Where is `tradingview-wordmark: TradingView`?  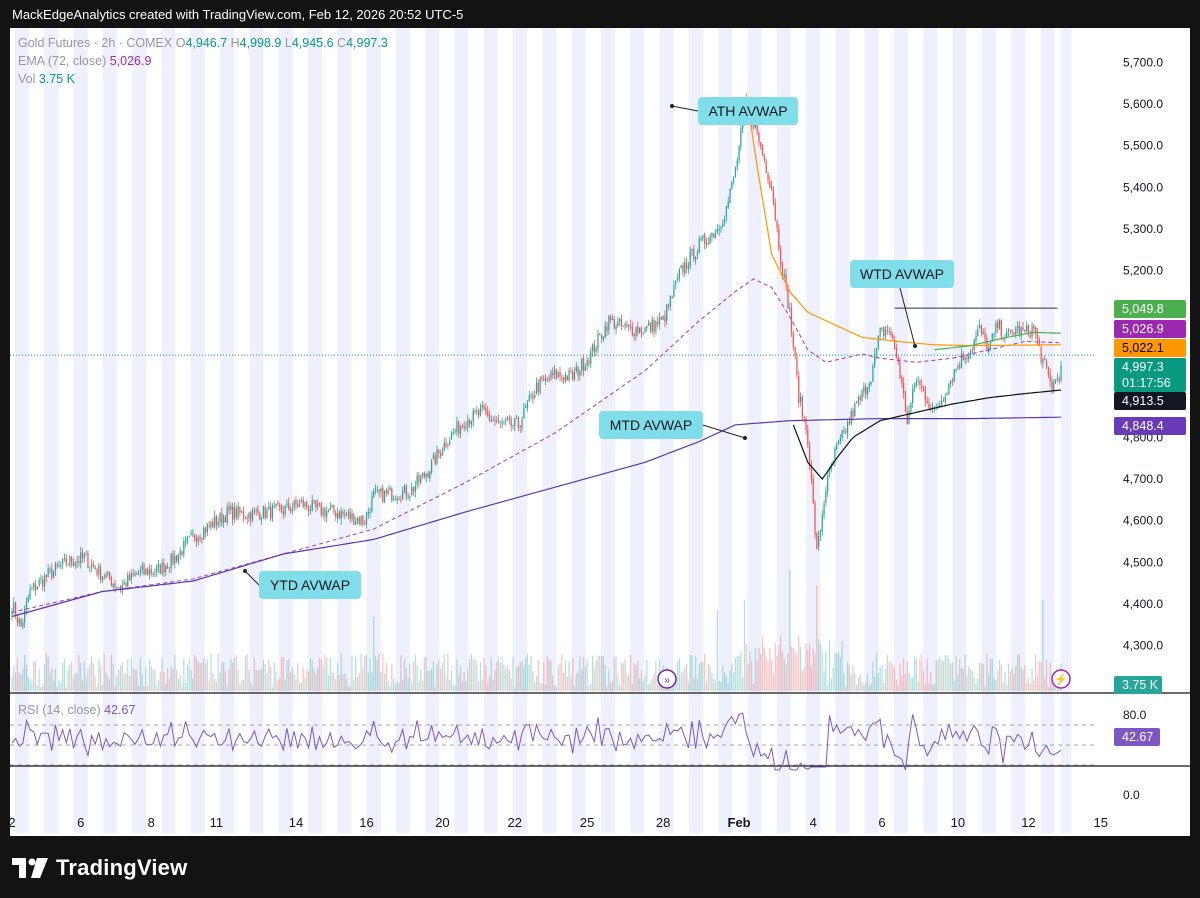 tradingview-wordmark: TradingView is located at coordinates (122, 867).